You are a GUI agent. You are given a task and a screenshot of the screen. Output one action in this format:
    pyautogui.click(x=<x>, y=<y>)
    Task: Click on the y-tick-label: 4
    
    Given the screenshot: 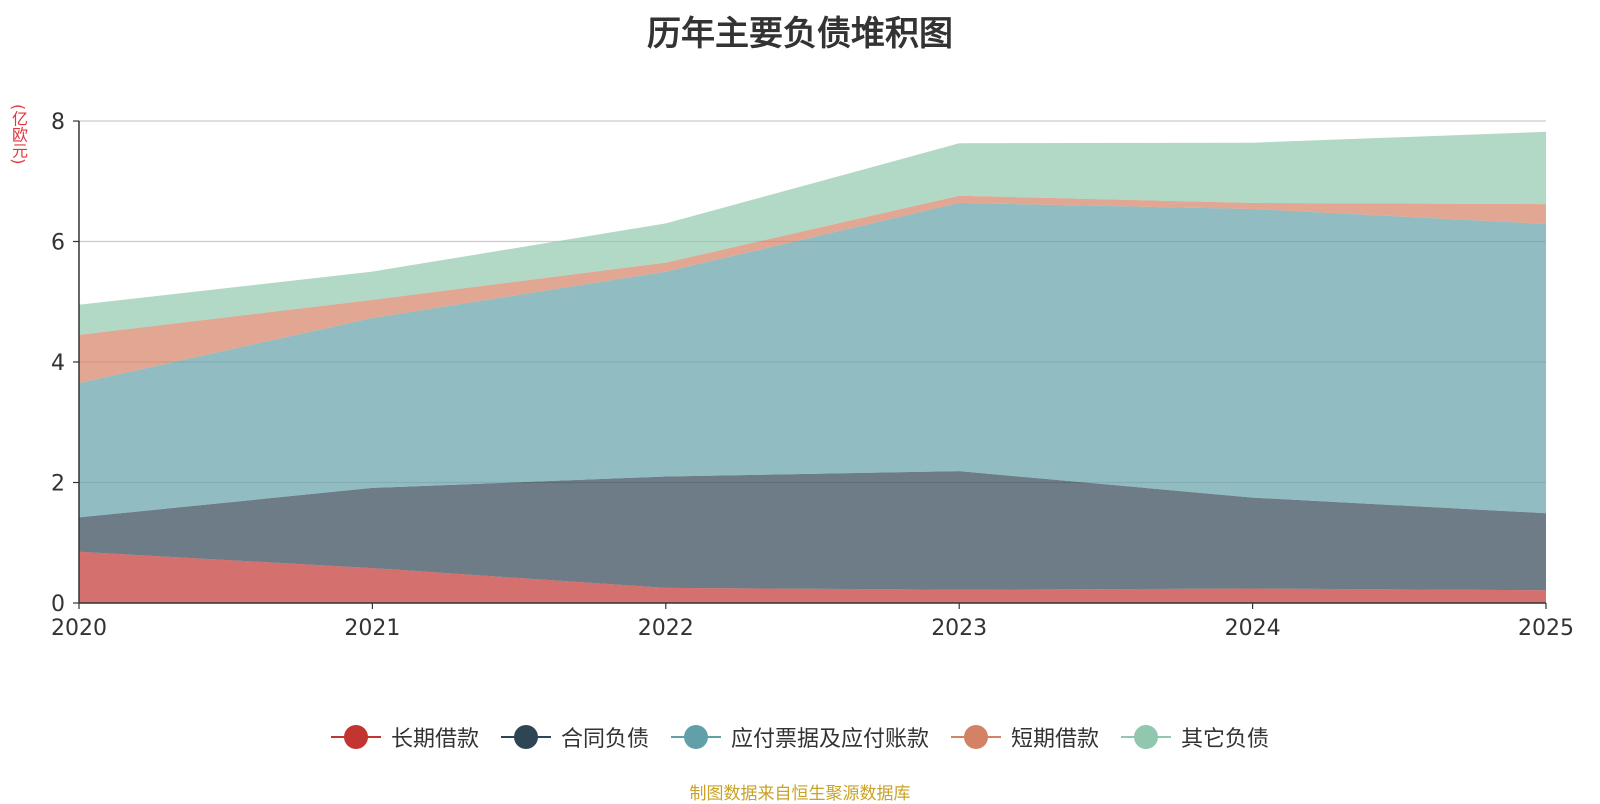 What is the action you would take?
    pyautogui.click(x=58, y=363)
    